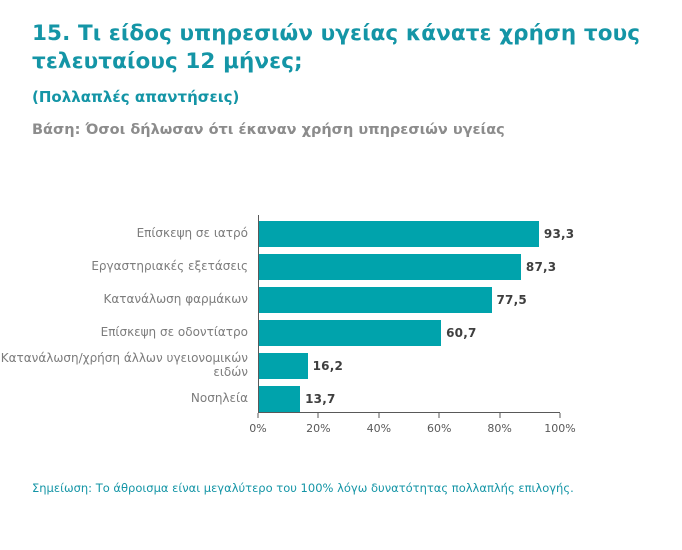 This screenshot has width=682, height=550. What do you see at coordinates (409, 415) in the screenshot?
I see `x-axis-line` at bounding box center [409, 415].